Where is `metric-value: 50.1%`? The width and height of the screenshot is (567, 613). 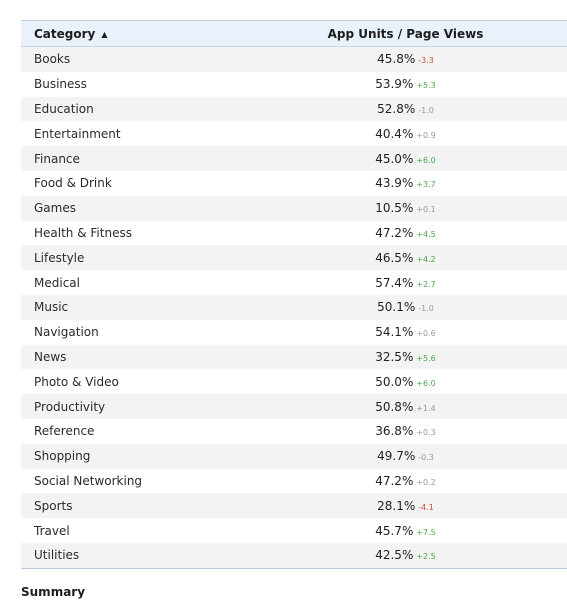 metric-value: 50.1% is located at coordinates (396, 307).